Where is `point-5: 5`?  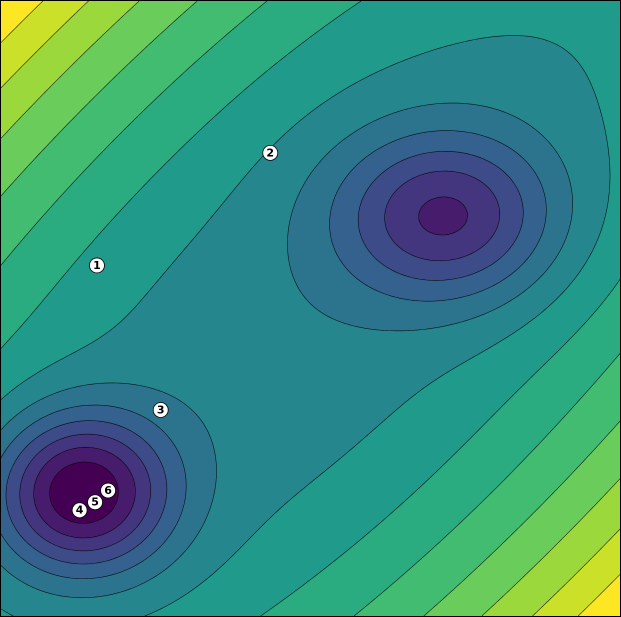 point-5: 5 is located at coordinates (95, 502).